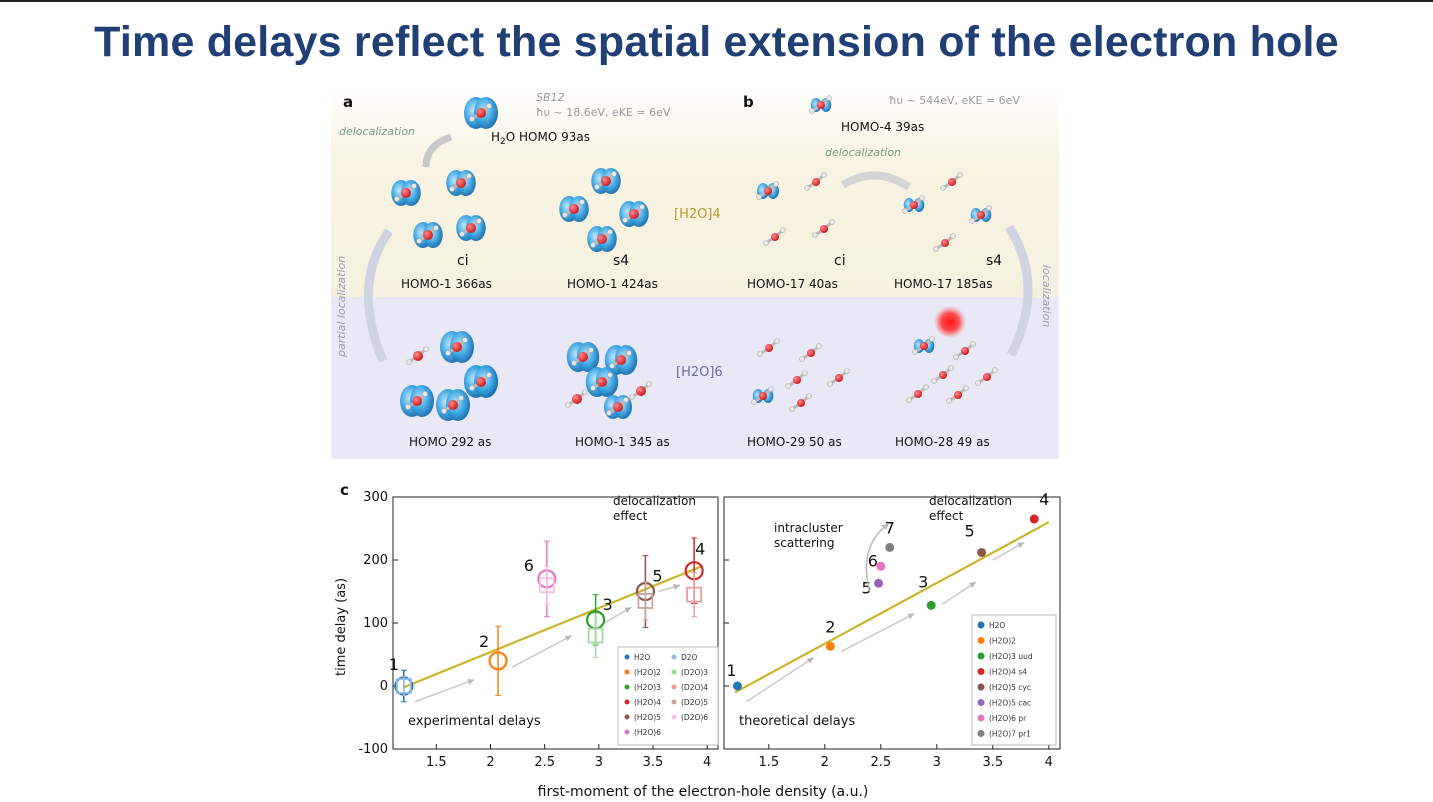 This screenshot has height=802, width=1433. I want to click on panel-a-energy-label: ħυ ~ 18.6eV, eKE = 6eV, so click(603, 112).